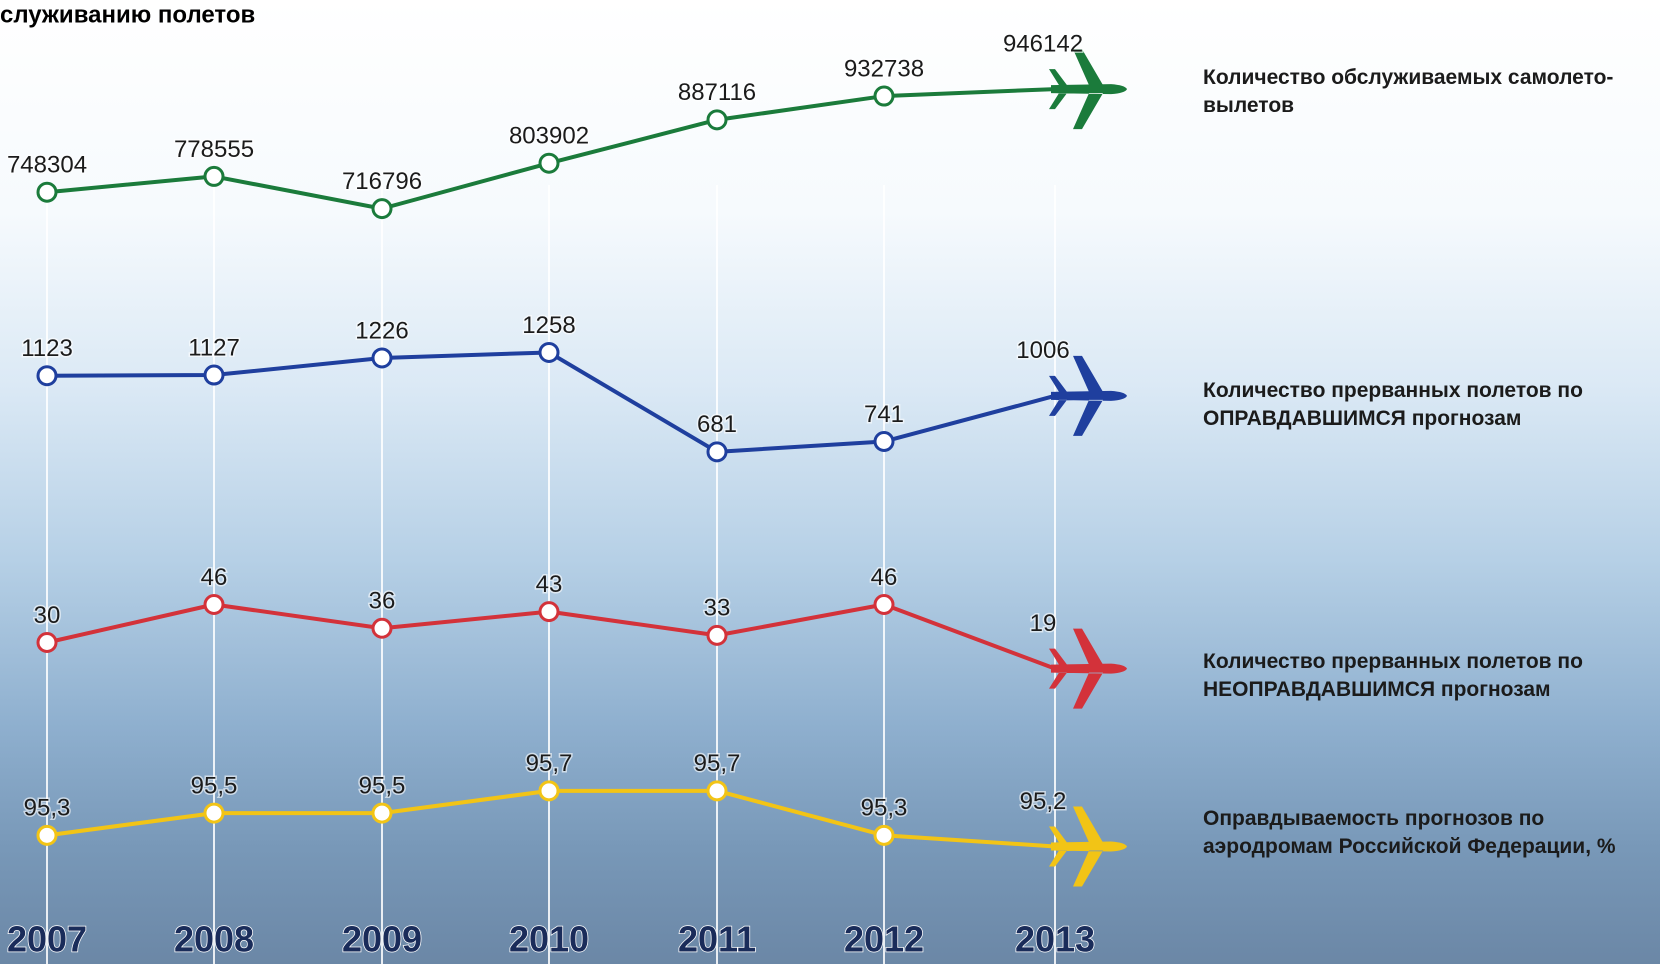  Describe the element at coordinates (717, 424) in the screenshot. I see `value-label: 681` at that location.